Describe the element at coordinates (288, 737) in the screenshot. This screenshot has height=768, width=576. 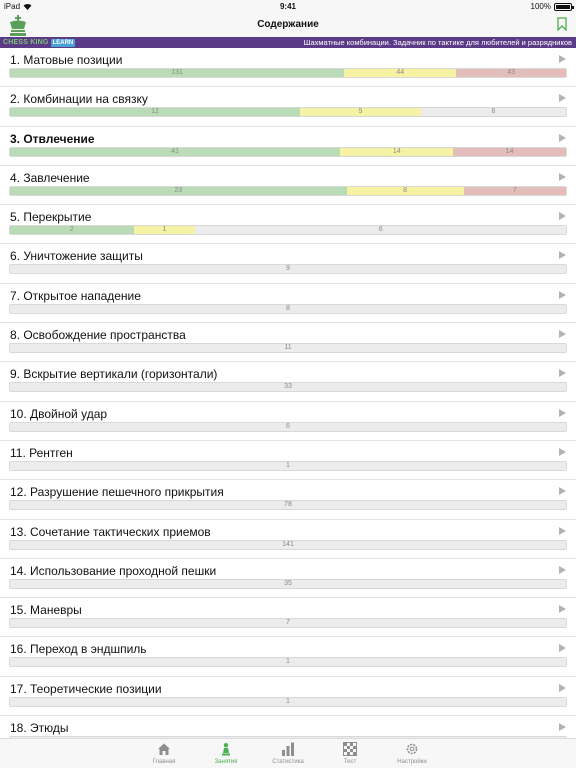
I see `progress-bar` at that location.